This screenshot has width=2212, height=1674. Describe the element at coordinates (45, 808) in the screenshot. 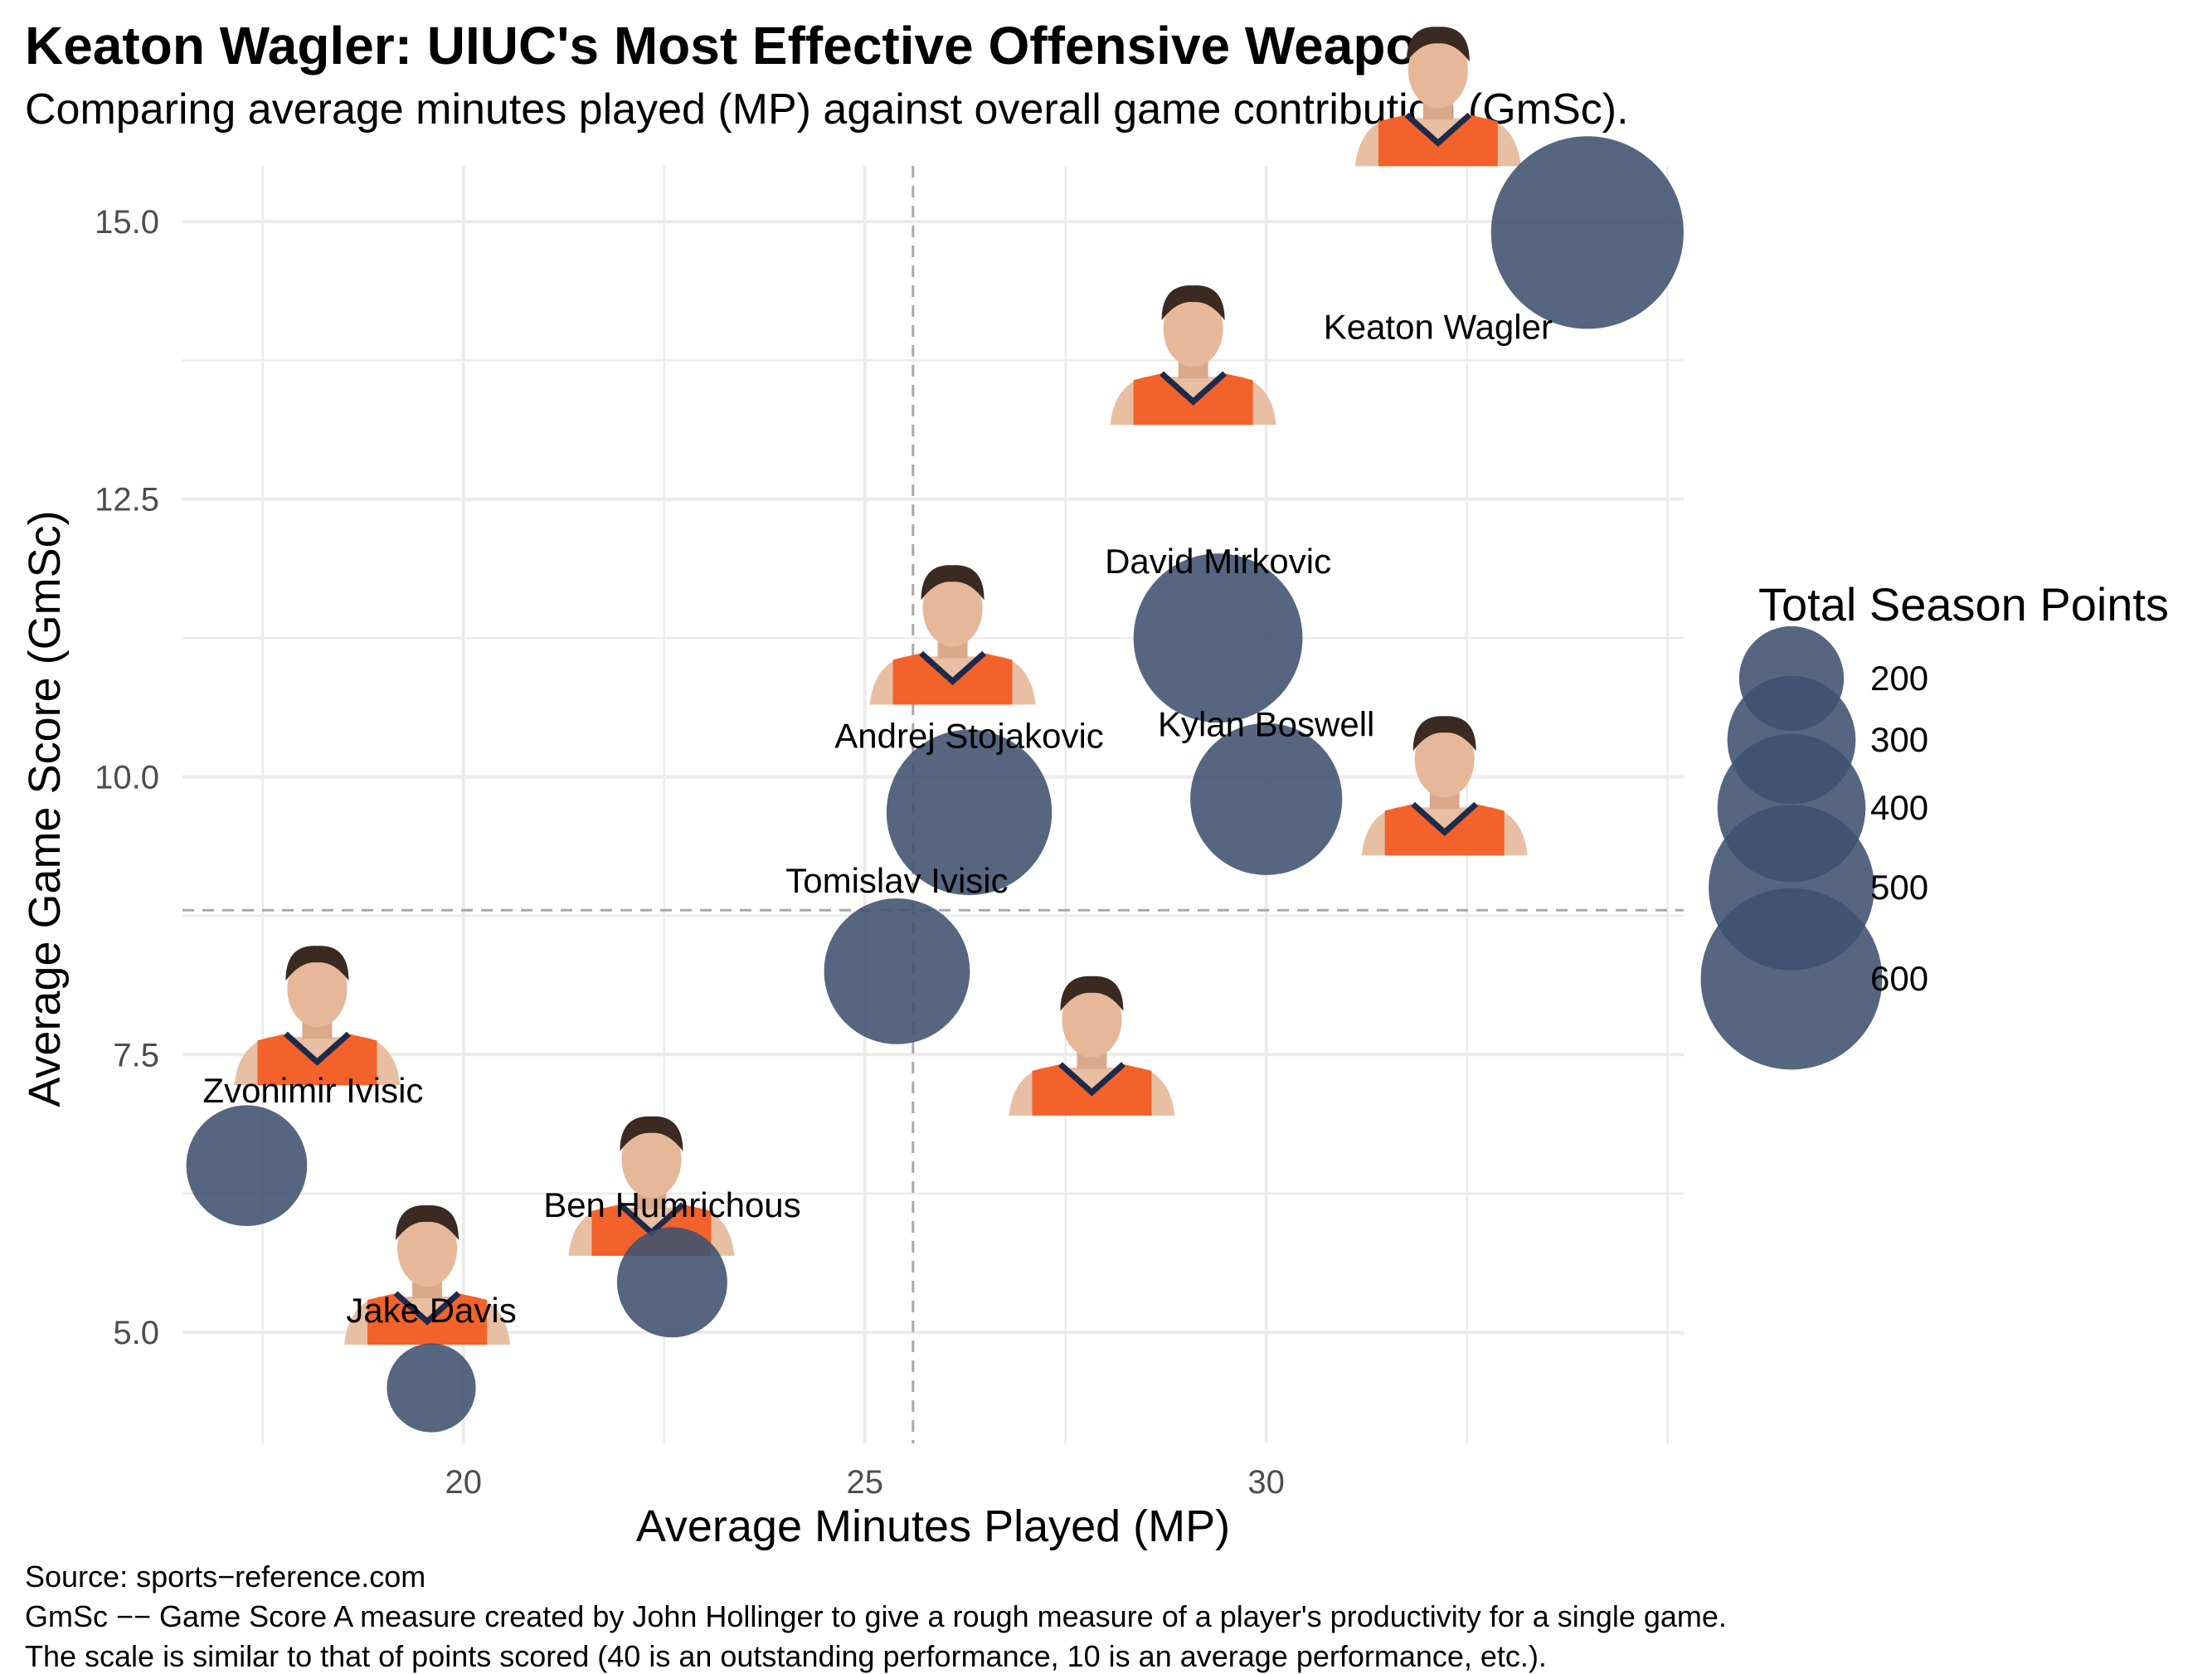

I see `y-axis-label: Average Game Score (GmSc)` at that location.